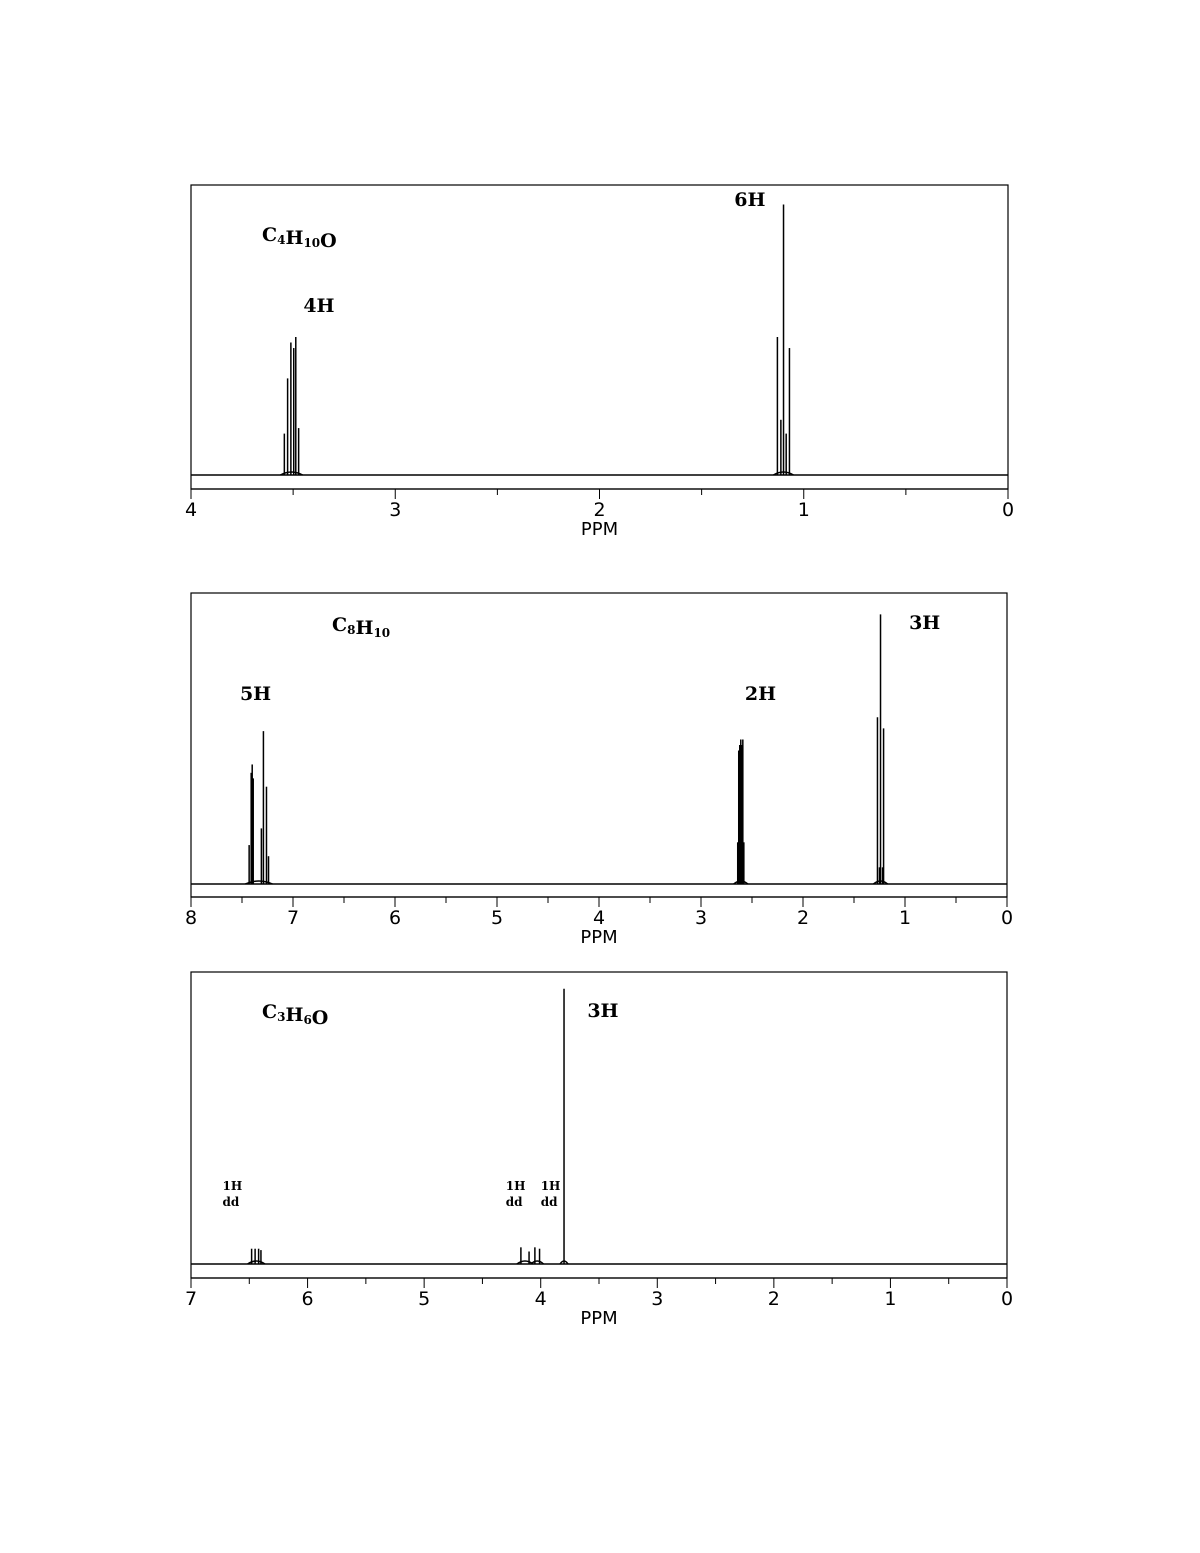  What do you see at coordinates (749, 200) in the screenshot?
I see `integration-label: 6H` at bounding box center [749, 200].